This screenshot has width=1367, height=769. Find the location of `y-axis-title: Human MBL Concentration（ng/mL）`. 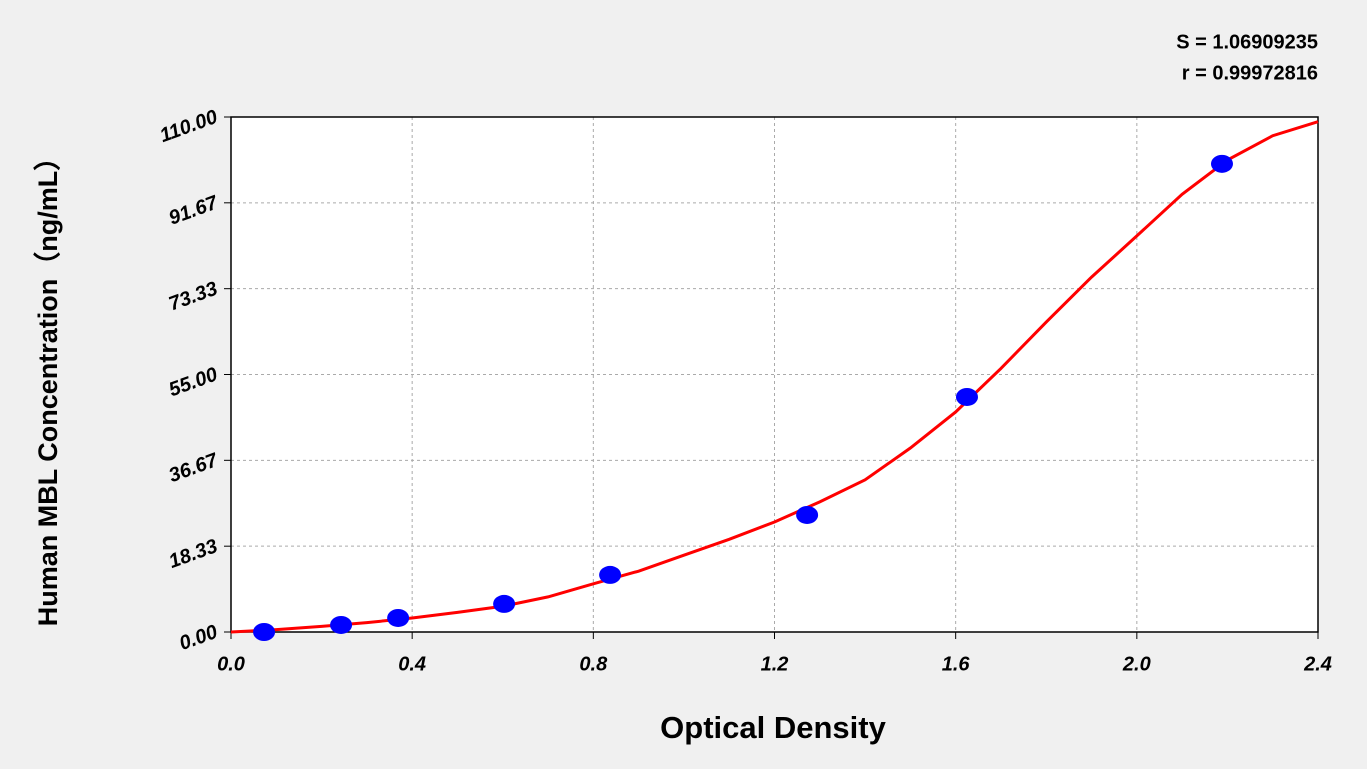

y-axis-title: Human MBL Concentration（ng/mL） is located at coordinates (48, 385).